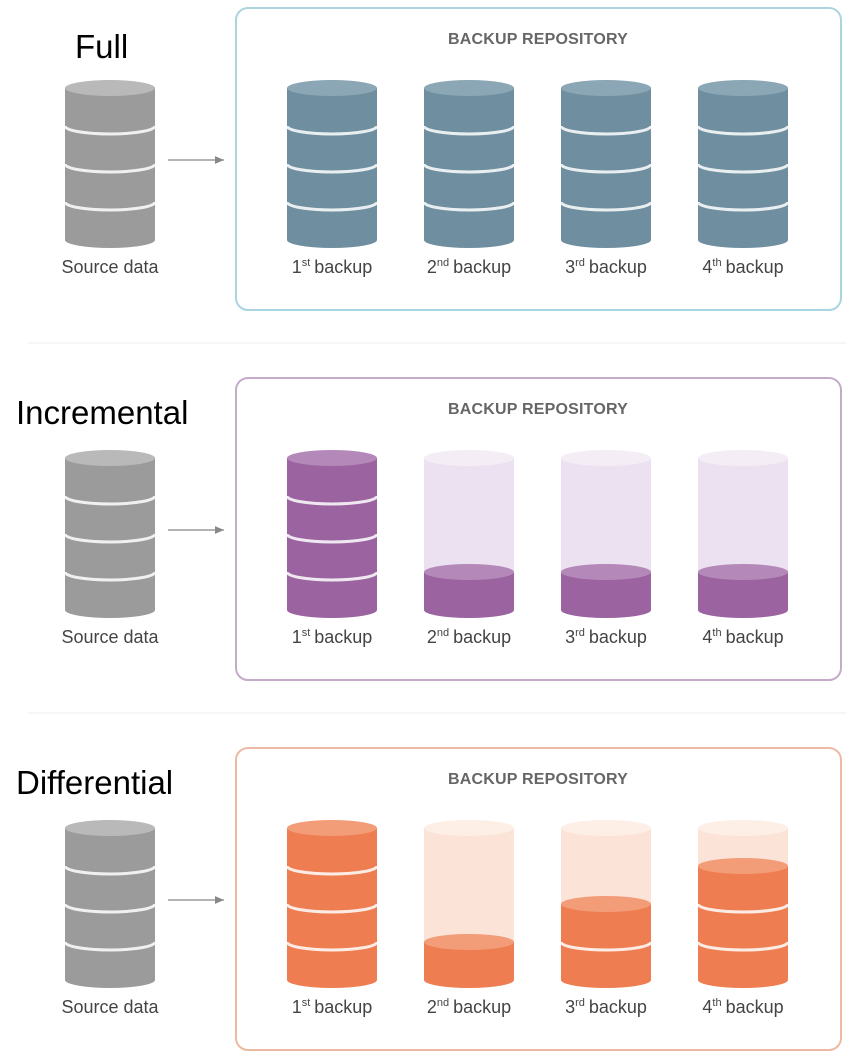  I want to click on backup-suffix: st, so click(306, 1003).